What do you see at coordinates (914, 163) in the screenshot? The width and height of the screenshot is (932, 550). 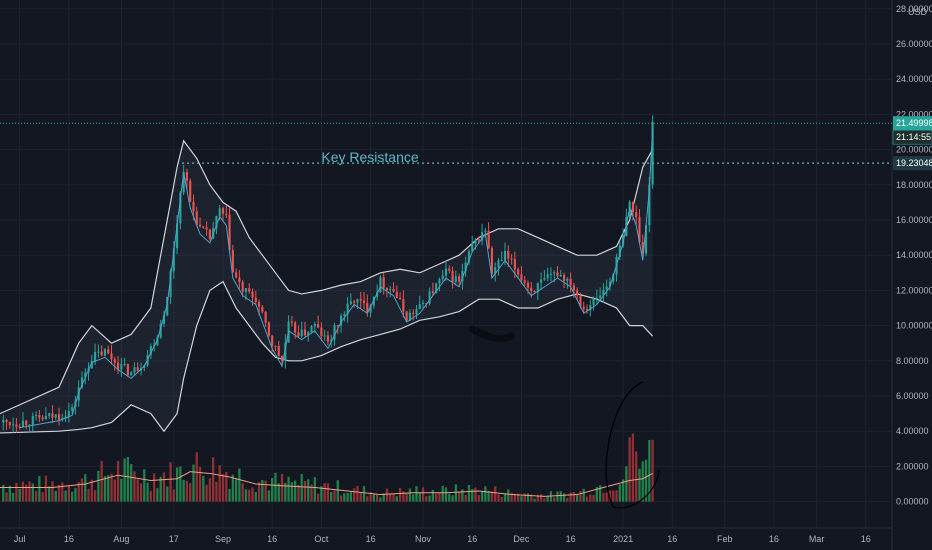 I see `resistance-value: 19.23048` at bounding box center [914, 163].